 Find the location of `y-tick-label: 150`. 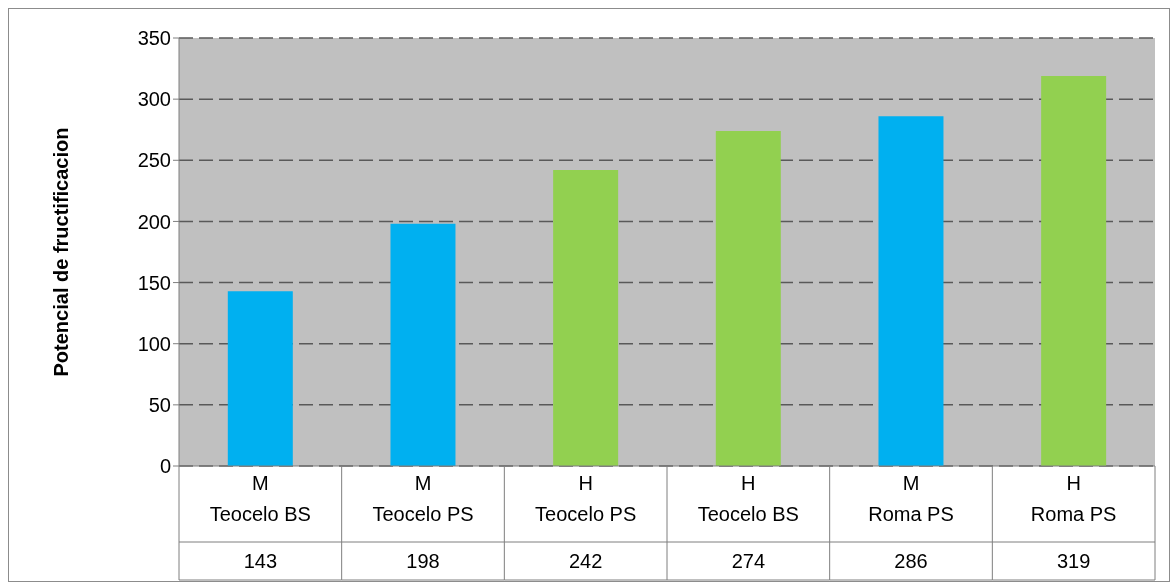

y-tick-label: 150 is located at coordinates (154, 282).